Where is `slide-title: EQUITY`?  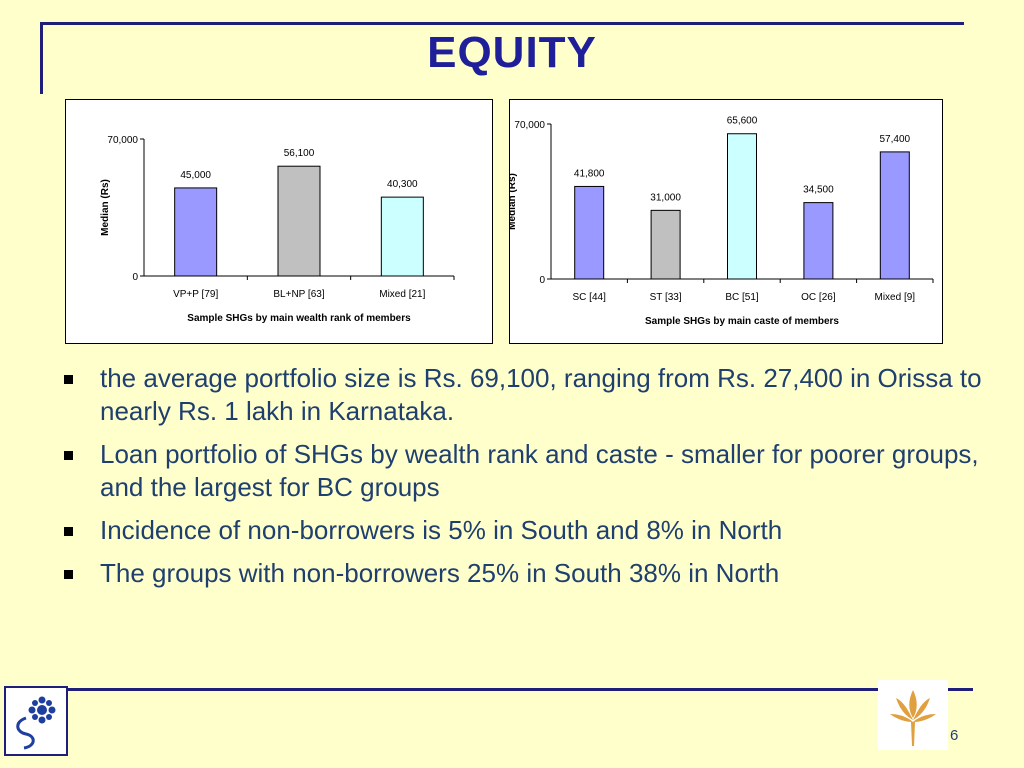 slide-title: EQUITY is located at coordinates (512, 52).